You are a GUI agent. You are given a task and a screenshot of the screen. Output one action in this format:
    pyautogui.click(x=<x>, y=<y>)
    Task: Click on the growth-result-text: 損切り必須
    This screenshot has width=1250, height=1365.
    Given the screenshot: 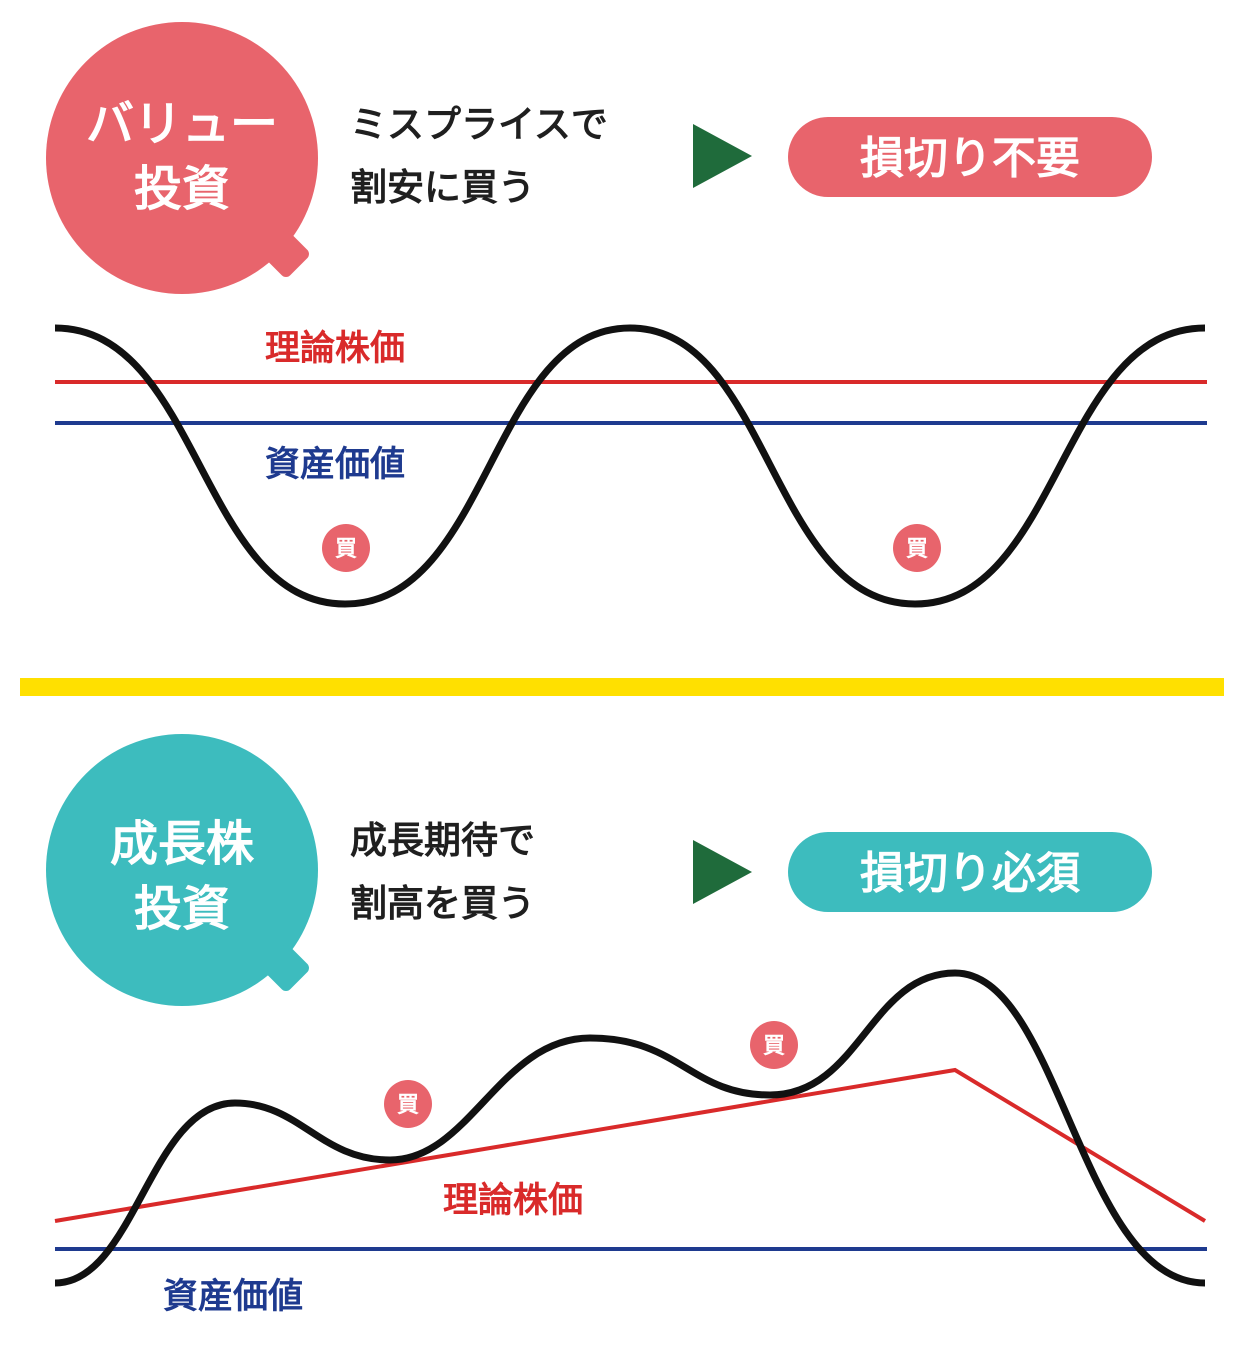 What is the action you would take?
    pyautogui.click(x=970, y=873)
    